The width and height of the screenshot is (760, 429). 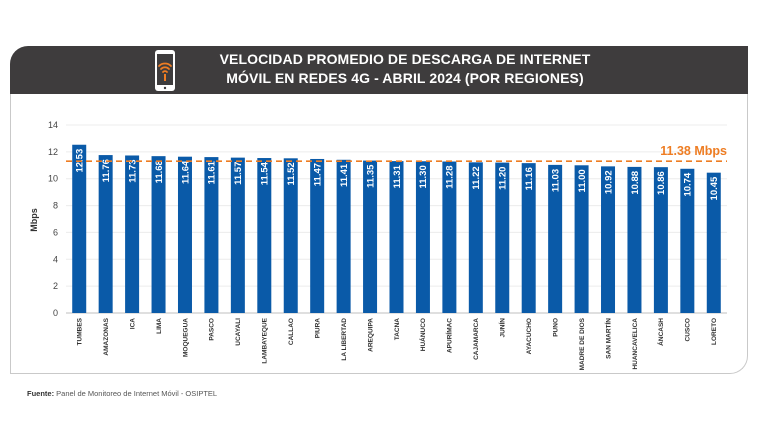 What do you see at coordinates (53, 219) in the screenshot?
I see `y-axis-ticks: 0 2 4 6 8 10 12 14` at bounding box center [53, 219].